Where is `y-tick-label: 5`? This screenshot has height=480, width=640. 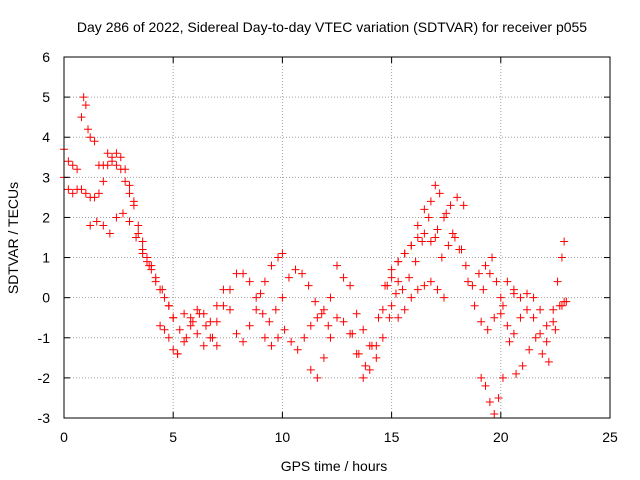
y-tick-label: 5 is located at coordinates (46, 97).